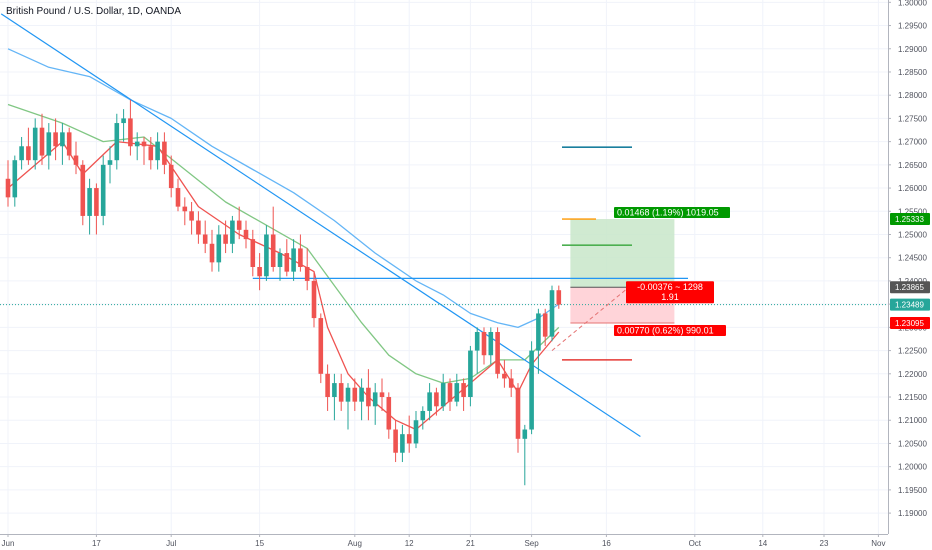 The image size is (932, 550). What do you see at coordinates (824, 543) in the screenshot?
I see `x-tick-label: 23` at bounding box center [824, 543].